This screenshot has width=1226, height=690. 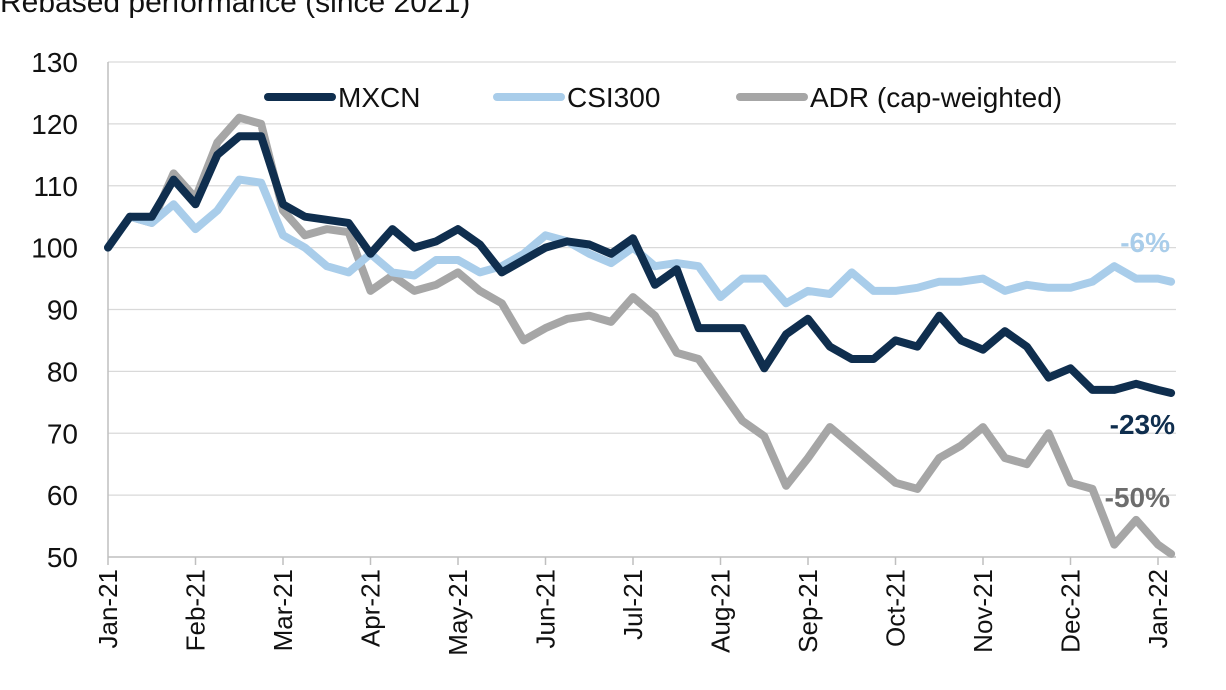 I want to click on x-tick-label: Mar-21, so click(x=283, y=610).